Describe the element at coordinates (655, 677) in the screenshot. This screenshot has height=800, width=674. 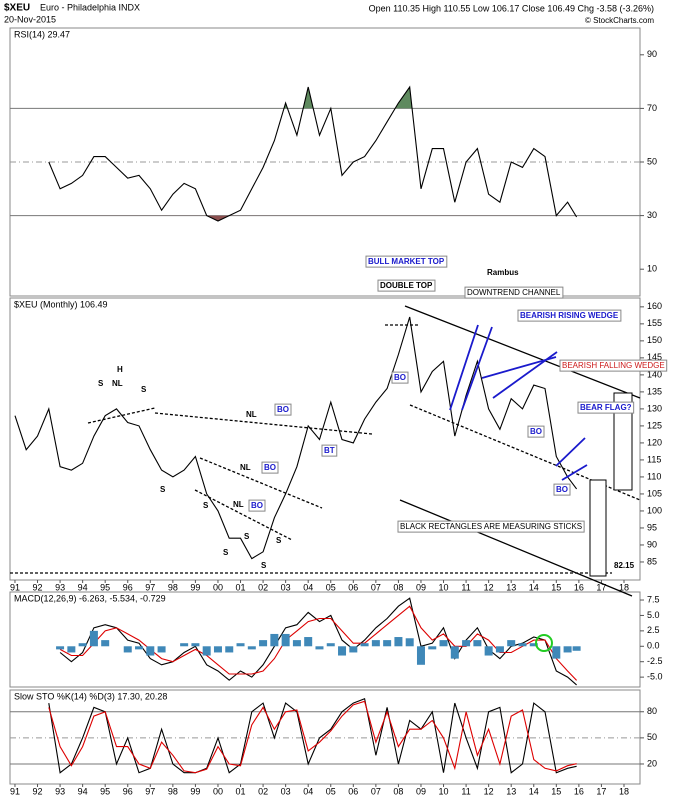
I see `y-tick-label: -5.0` at that location.